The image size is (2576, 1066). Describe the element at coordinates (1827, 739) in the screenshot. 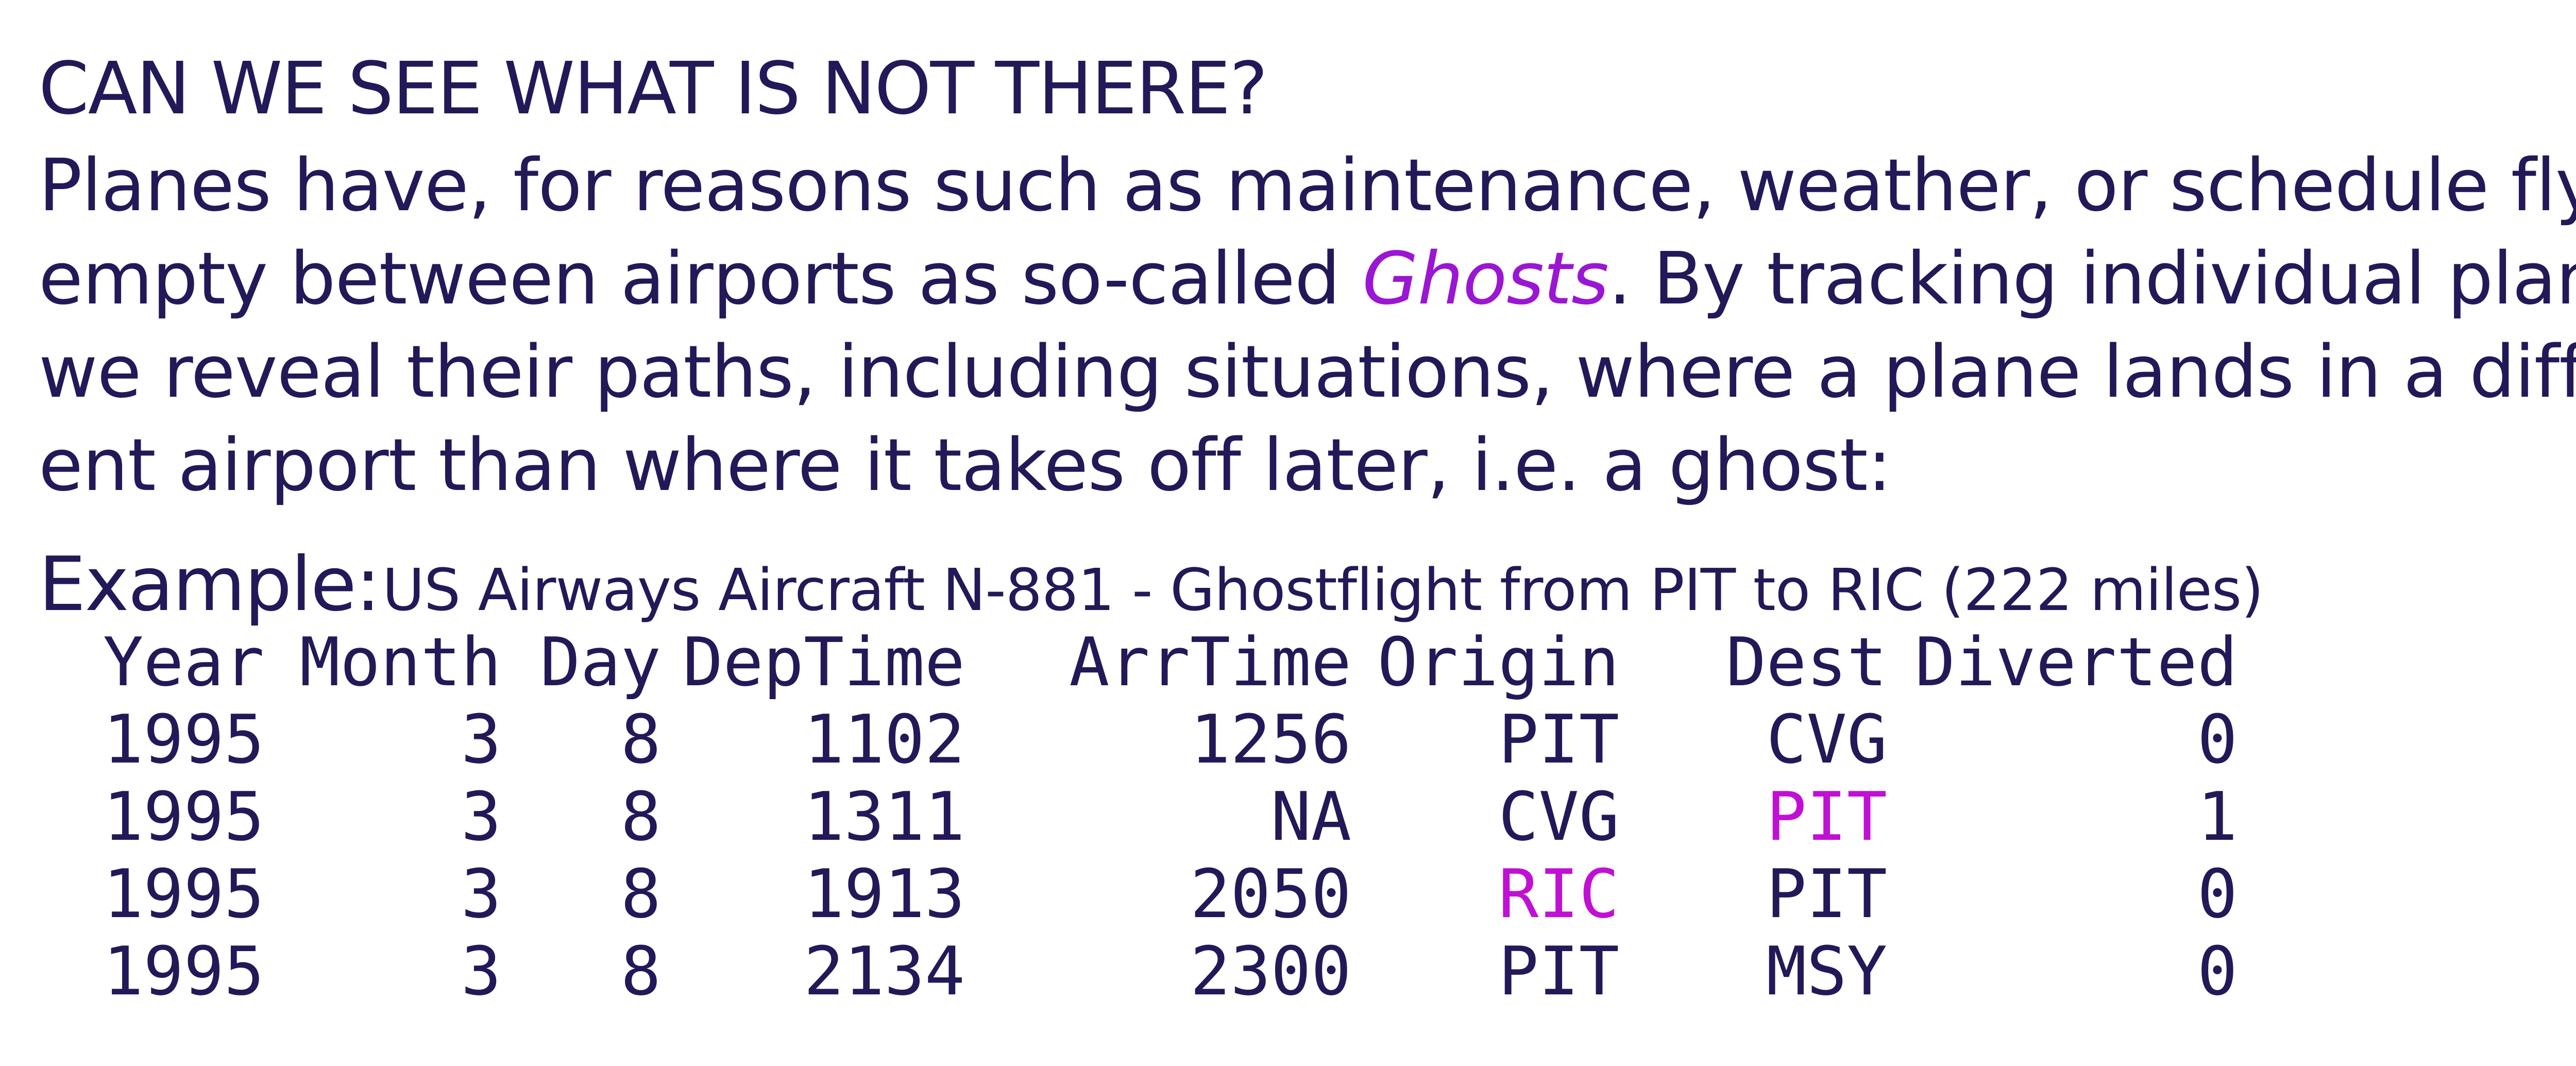

I see `cell-dest: CVG` at that location.